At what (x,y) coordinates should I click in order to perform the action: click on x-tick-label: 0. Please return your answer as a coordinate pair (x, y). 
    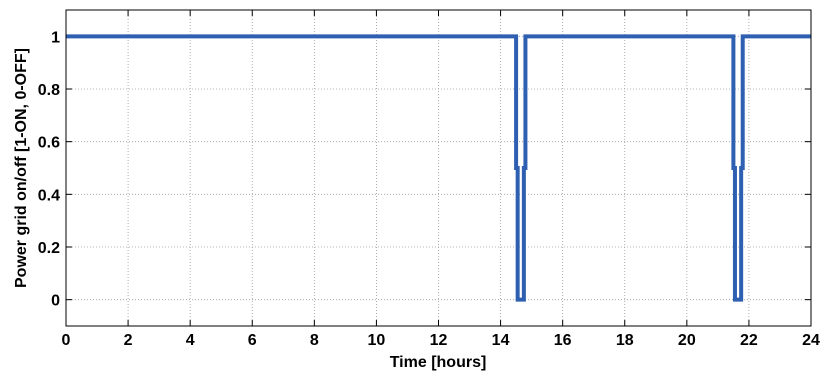
    Looking at the image, I should click on (66, 340).